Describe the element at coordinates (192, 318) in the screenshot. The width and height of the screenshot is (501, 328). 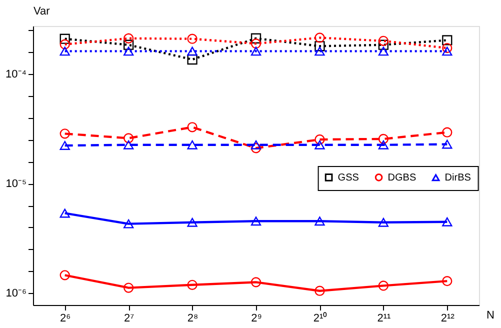
I see `x-tick-label: 2⁸` at that location.